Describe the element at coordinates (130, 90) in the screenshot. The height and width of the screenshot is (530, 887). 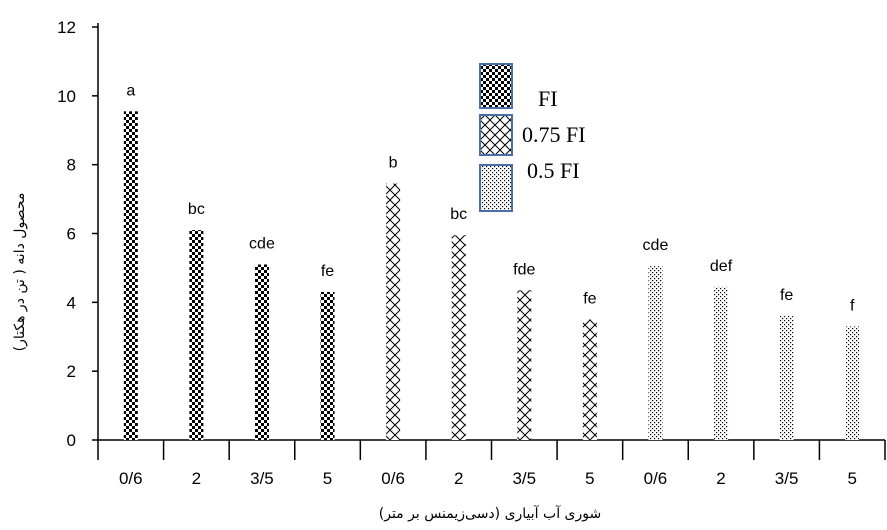
I see `bar-data-label: a` at that location.